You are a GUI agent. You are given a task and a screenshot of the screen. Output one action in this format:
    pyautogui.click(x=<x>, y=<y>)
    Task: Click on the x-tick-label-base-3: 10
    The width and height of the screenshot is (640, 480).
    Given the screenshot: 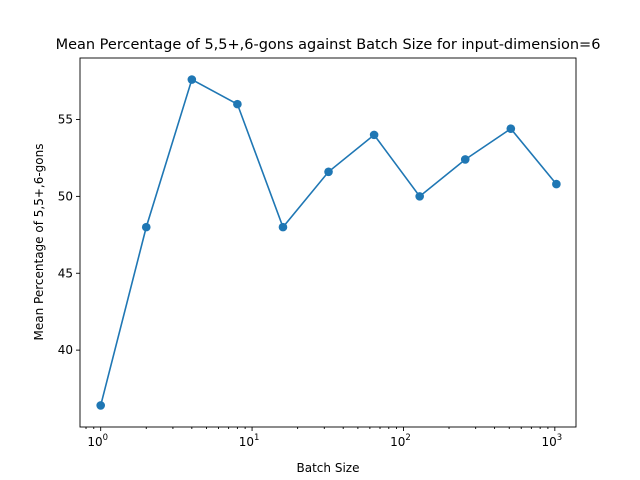 What is the action you would take?
    pyautogui.click(x=548, y=442)
    